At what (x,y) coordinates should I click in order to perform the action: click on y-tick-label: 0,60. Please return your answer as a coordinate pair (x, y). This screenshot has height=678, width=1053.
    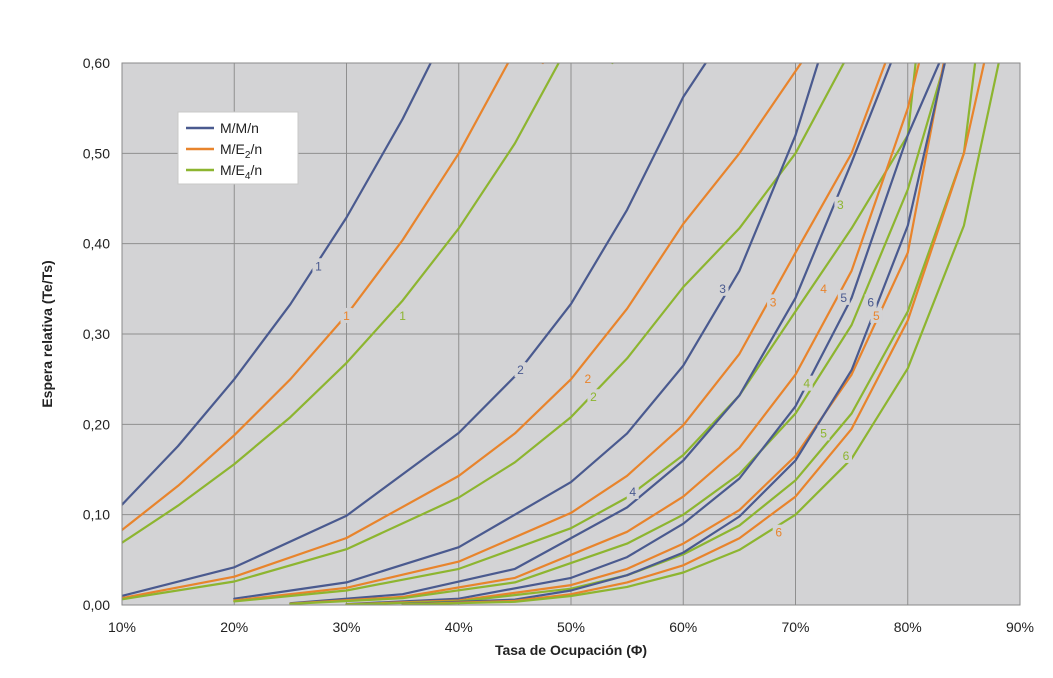
    Looking at the image, I should click on (96, 63).